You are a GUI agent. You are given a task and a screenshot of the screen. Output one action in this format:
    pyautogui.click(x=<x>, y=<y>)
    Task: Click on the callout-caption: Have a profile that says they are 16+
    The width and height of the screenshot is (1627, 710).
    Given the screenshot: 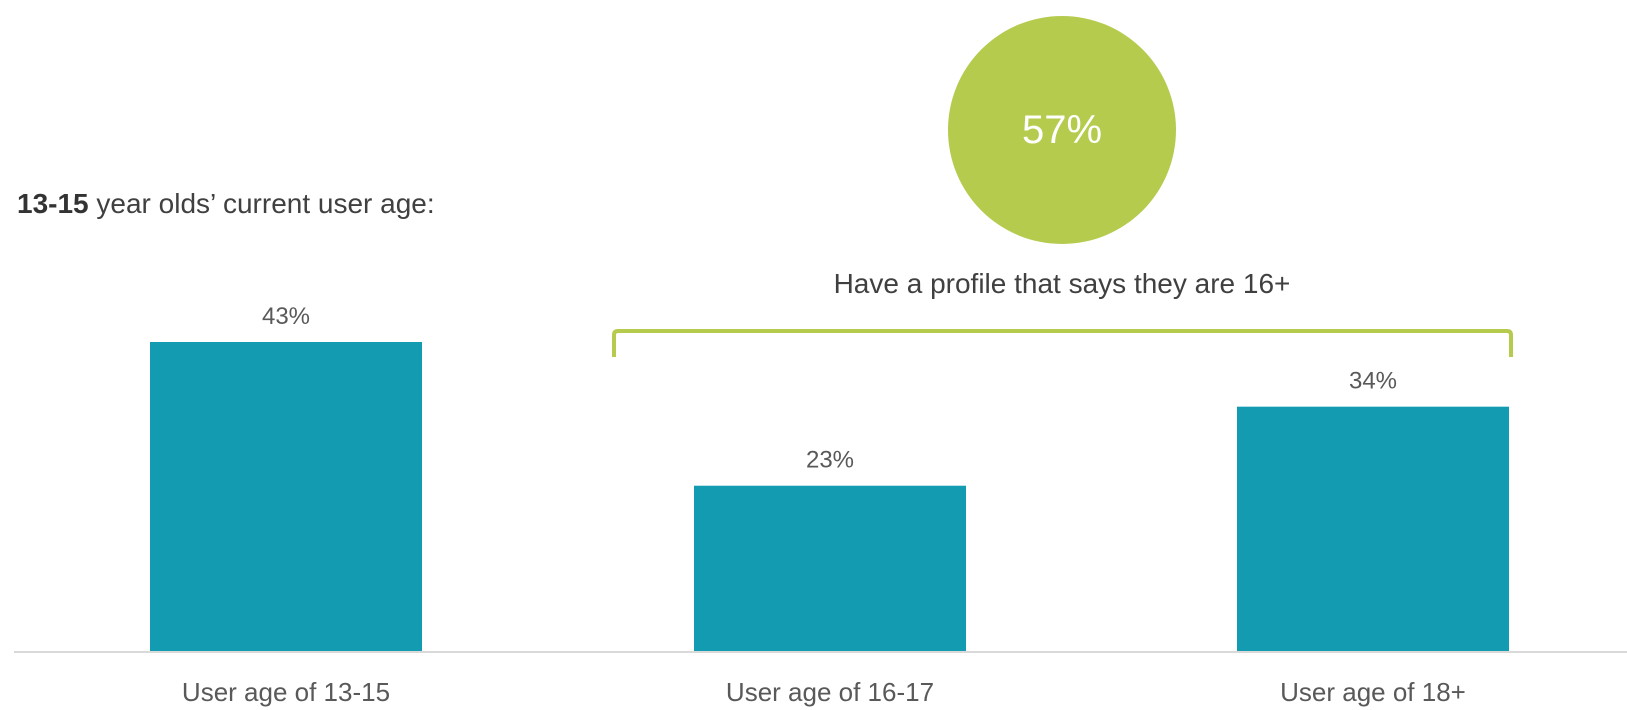 What is the action you would take?
    pyautogui.click(x=1062, y=283)
    